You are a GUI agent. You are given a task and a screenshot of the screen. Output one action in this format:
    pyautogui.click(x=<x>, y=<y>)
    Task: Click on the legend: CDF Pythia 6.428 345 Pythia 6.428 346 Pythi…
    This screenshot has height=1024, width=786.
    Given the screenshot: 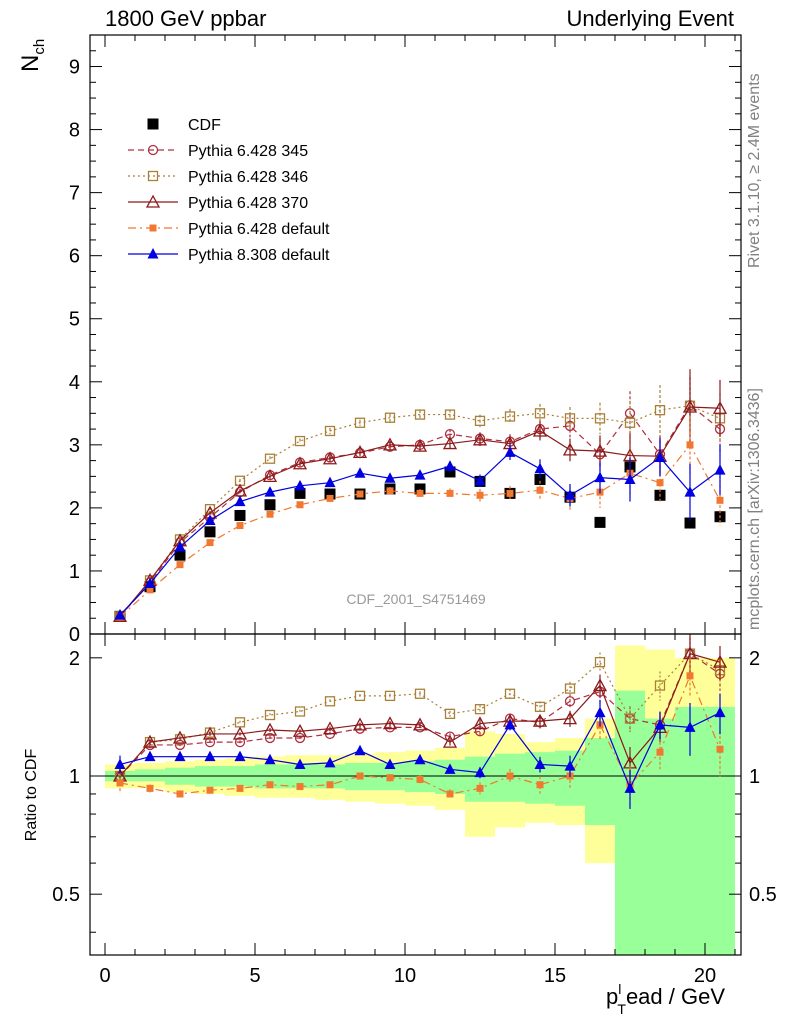 What is the action you would take?
    pyautogui.click(x=229, y=190)
    